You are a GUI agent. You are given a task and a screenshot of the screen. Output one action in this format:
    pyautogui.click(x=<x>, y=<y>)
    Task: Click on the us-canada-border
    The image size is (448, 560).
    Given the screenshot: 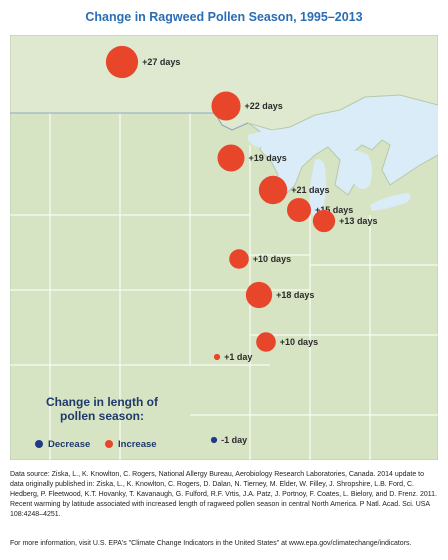 What is the action you would take?
    pyautogui.click(x=129, y=121)
    